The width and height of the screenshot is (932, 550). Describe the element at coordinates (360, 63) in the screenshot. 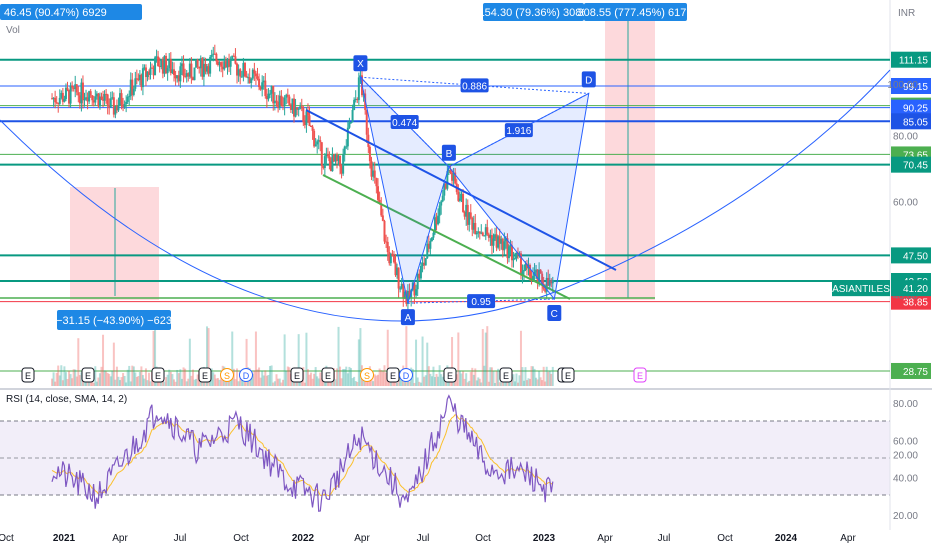

I see `pattern-point-x: X` at that location.